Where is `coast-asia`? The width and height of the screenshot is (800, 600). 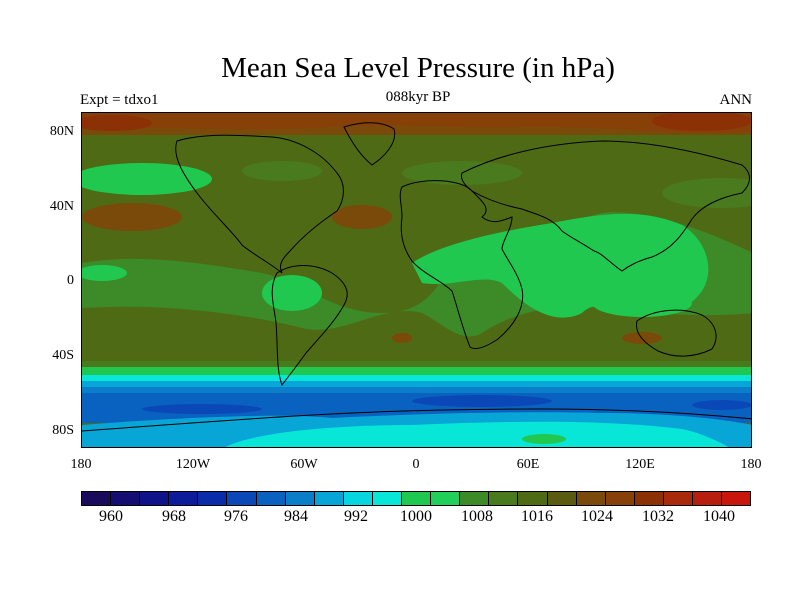 coast-asia is located at coordinates (605, 206).